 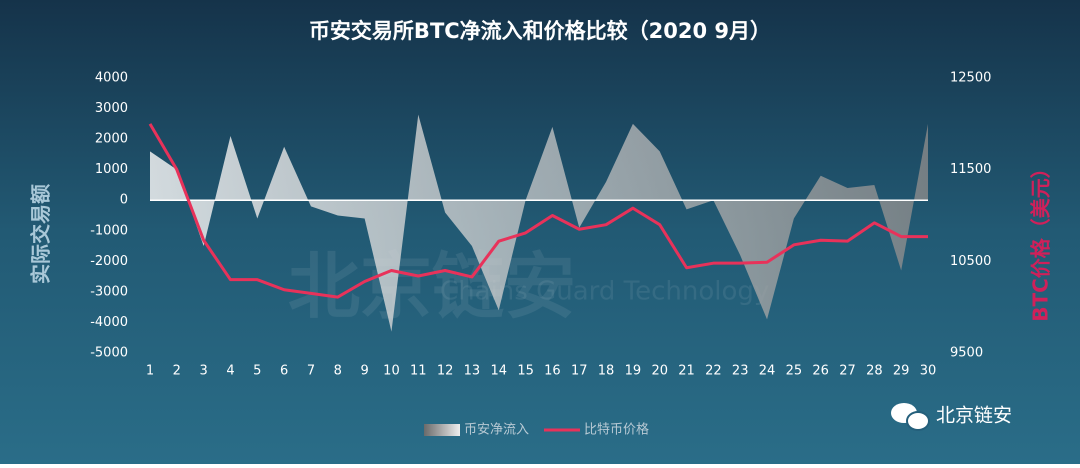 What do you see at coordinates (659, 371) in the screenshot?
I see `x-tick-label: 20` at bounding box center [659, 371].